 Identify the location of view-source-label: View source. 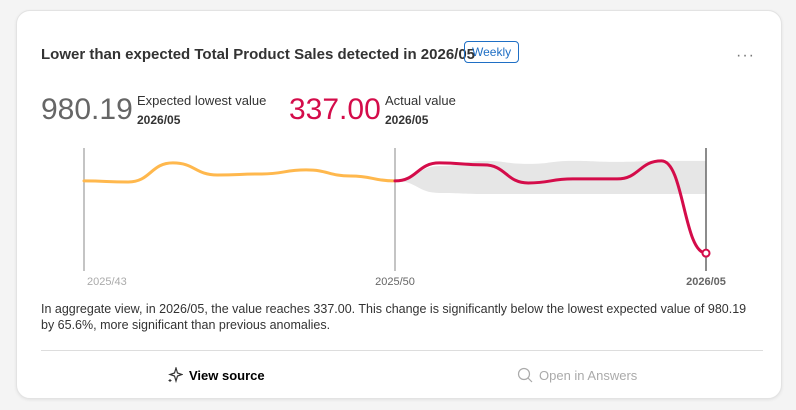
(227, 375).